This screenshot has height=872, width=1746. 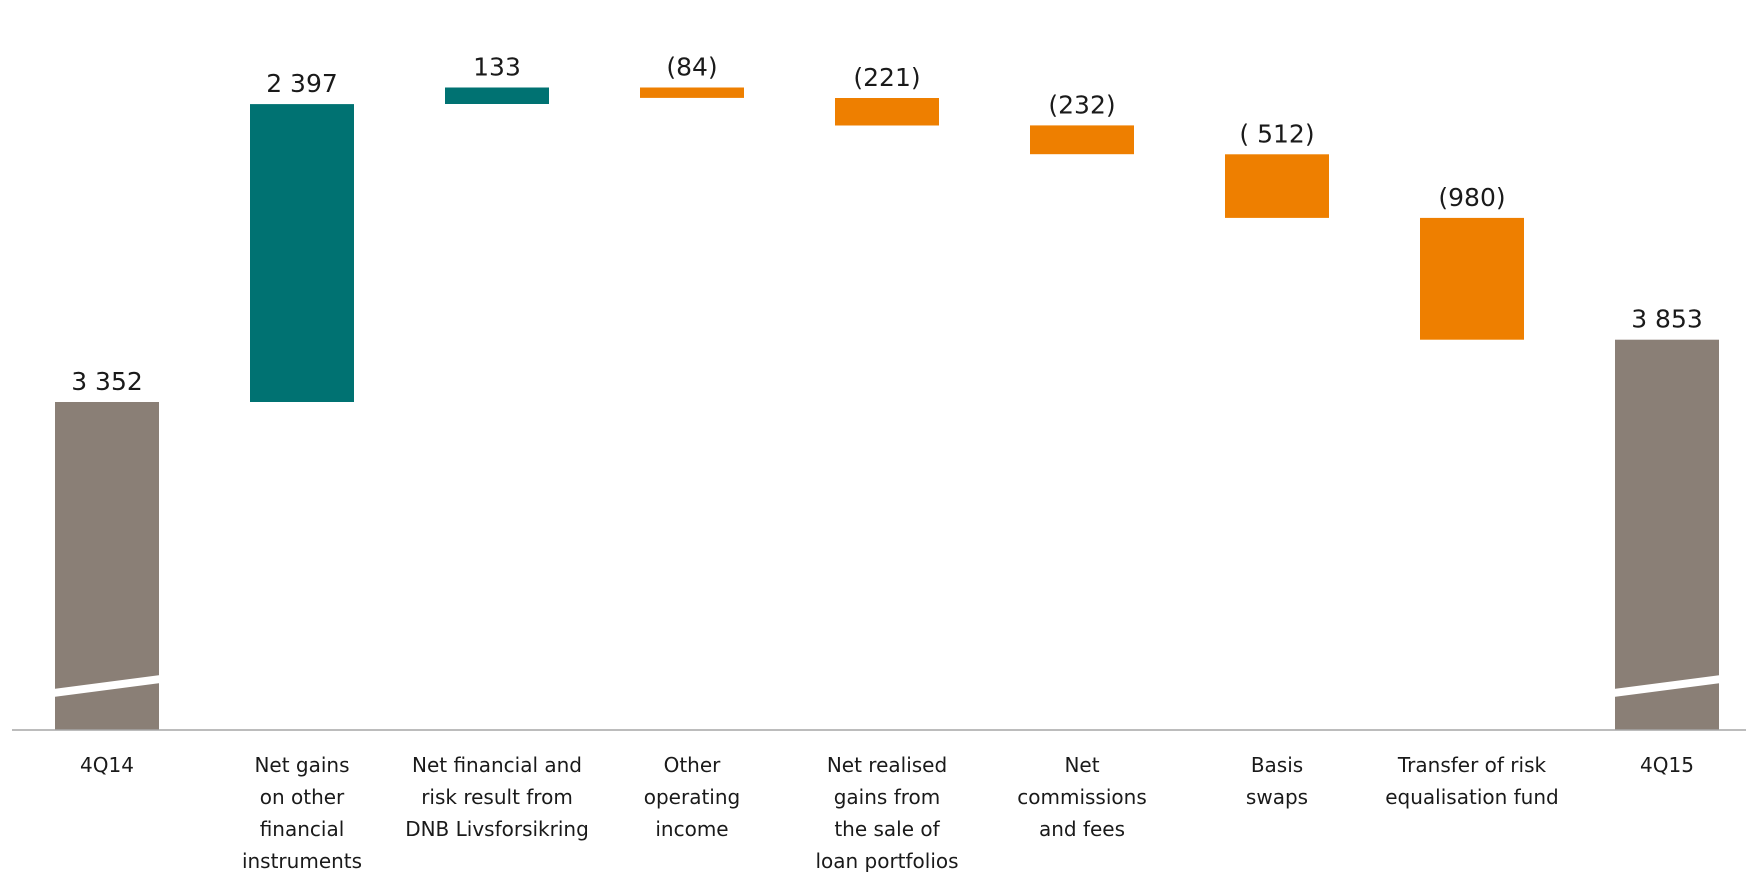 I want to click on category-label-0: 4Q14, so click(x=107, y=765).